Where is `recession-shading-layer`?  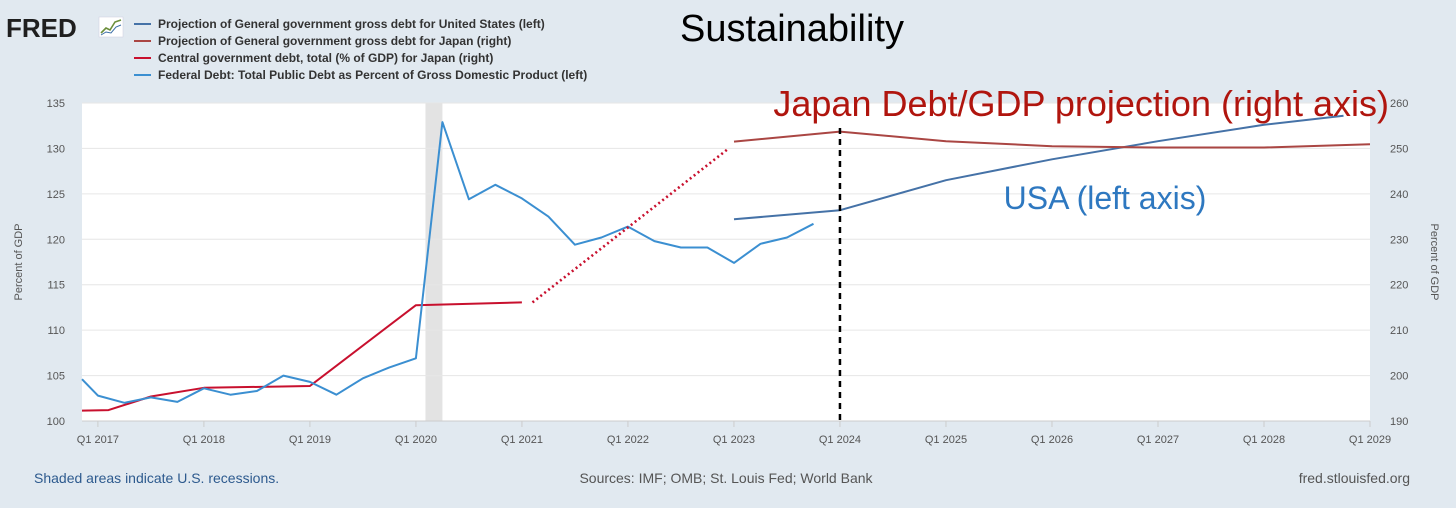
recession-shading-layer is located at coordinates (434, 262).